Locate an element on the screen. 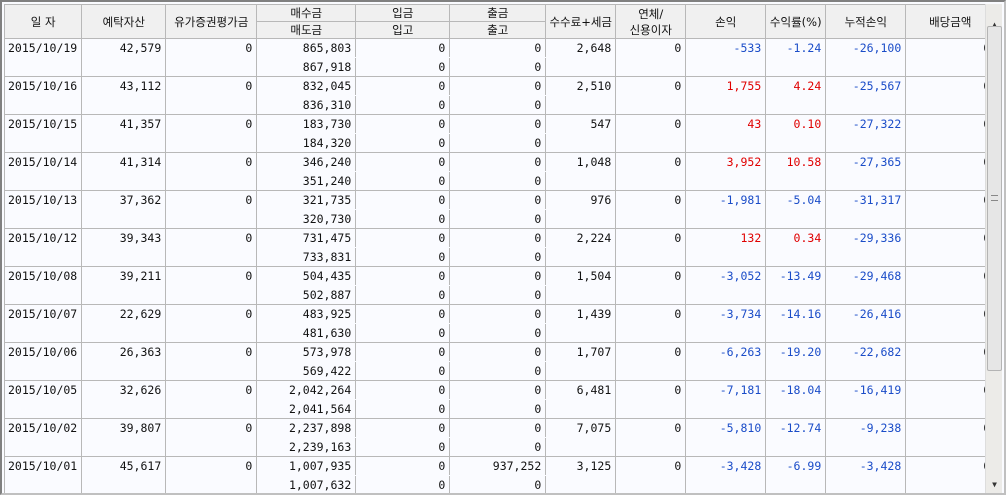 This screenshot has width=1006, height=495. header-pnl: 손익 is located at coordinates (726, 21).